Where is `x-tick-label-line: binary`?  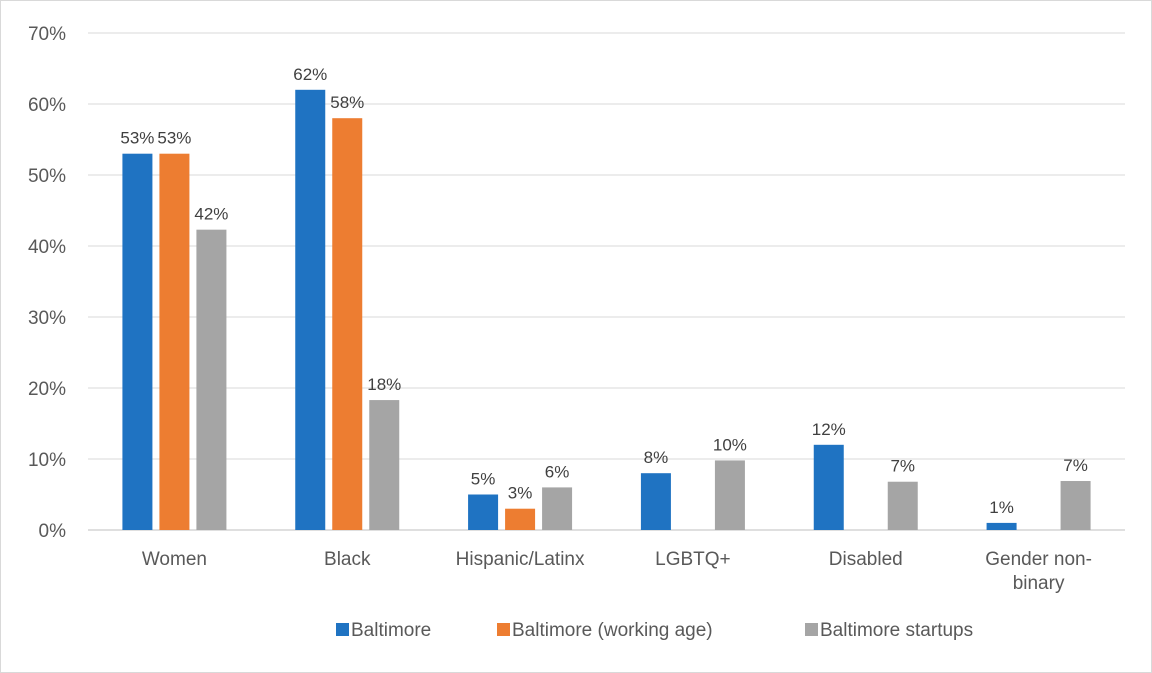 x-tick-label-line: binary is located at coordinates (1039, 583).